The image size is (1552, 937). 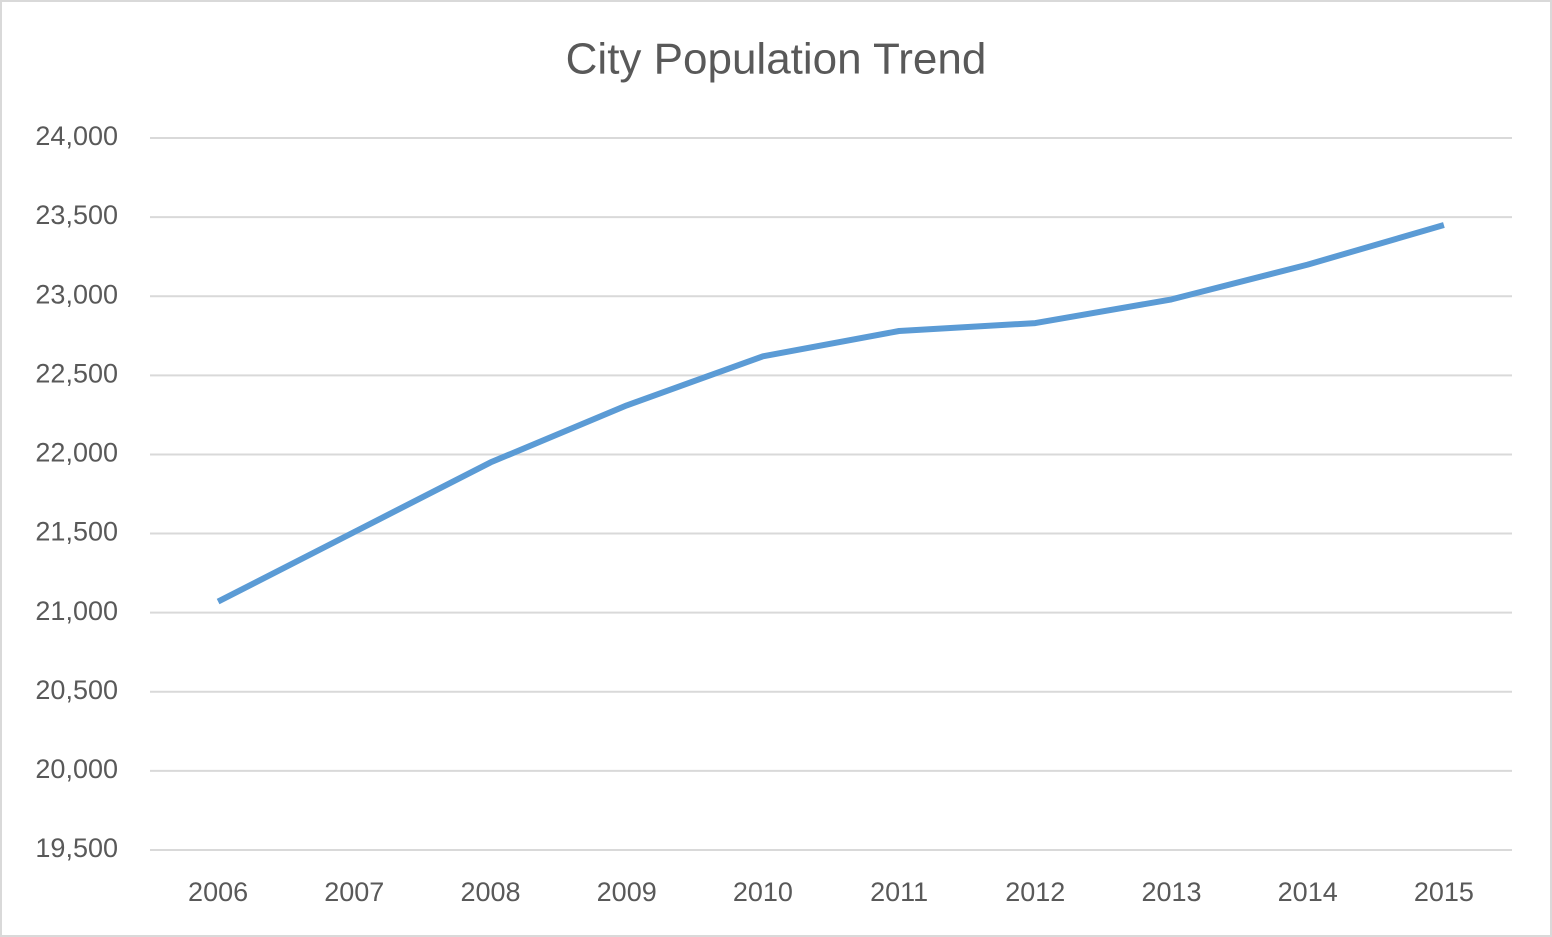 I want to click on y-tick-label: 21,000, so click(x=76, y=611).